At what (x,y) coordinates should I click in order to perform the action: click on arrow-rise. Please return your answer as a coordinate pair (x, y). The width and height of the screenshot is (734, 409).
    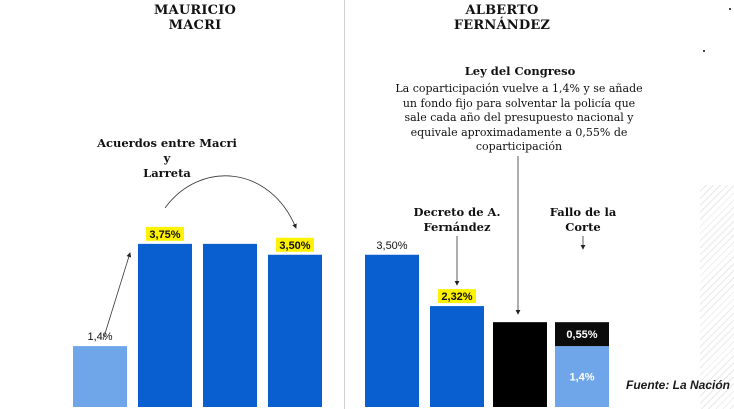
    Looking at the image, I should click on (117, 296).